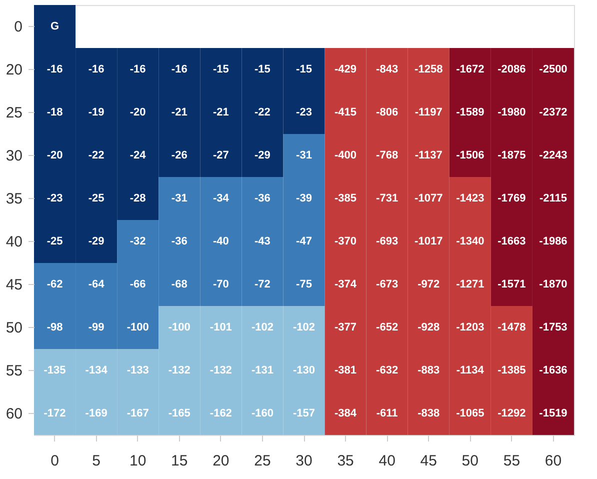  What do you see at coordinates (304, 414) in the screenshot?
I see `data-label: -157` at bounding box center [304, 414].